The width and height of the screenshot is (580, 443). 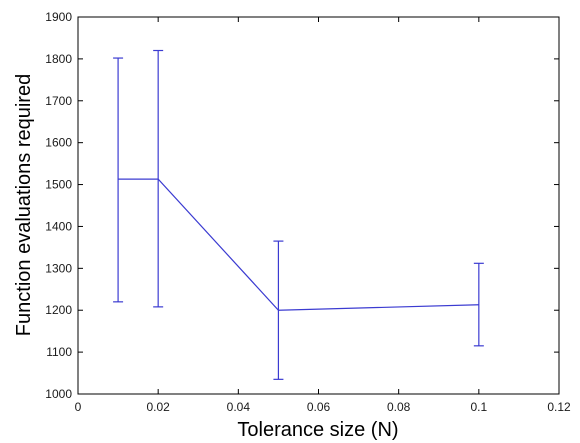 What do you see at coordinates (59, 352) in the screenshot?
I see `y-tick-label: 1100` at bounding box center [59, 352].